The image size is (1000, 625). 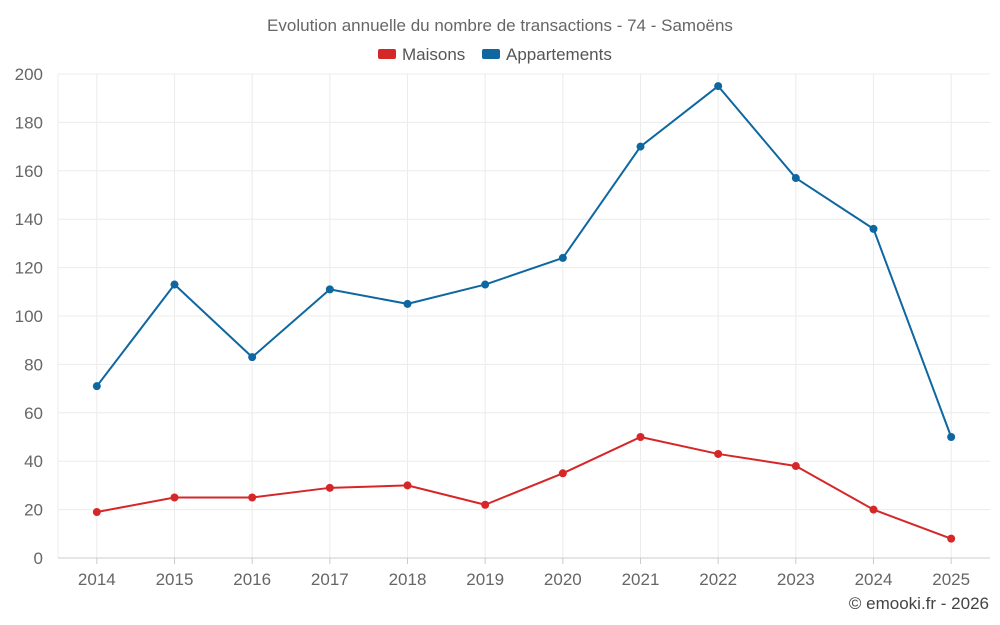 I want to click on y-tick-label: 80, so click(x=33, y=364).